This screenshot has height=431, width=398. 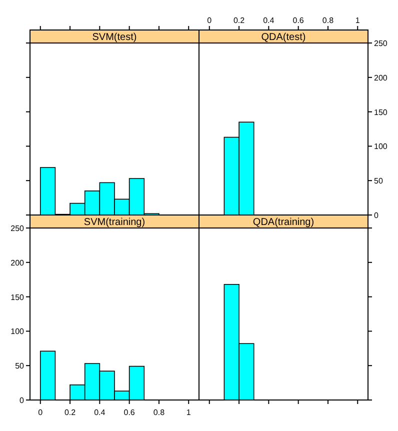 What do you see at coordinates (283, 37) in the screenshot?
I see `chart-title: QDA(test)` at bounding box center [283, 37].